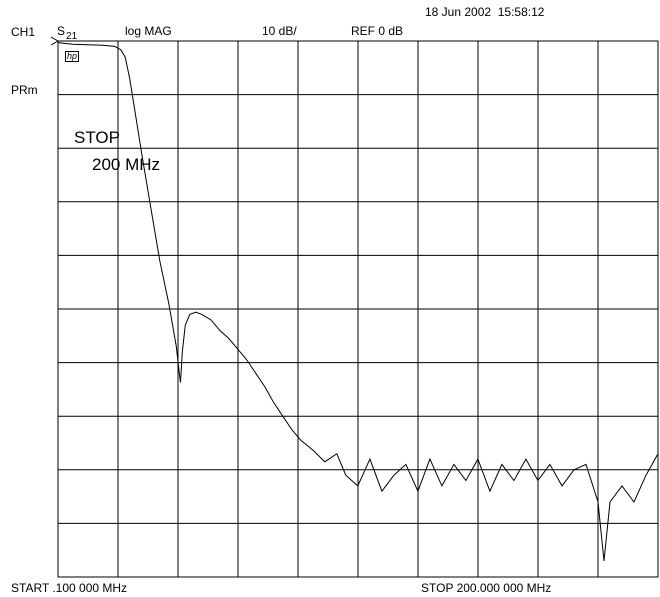 This screenshot has height=597, width=660. I want to click on date-text: 18 Jun 2002, so click(458, 12).